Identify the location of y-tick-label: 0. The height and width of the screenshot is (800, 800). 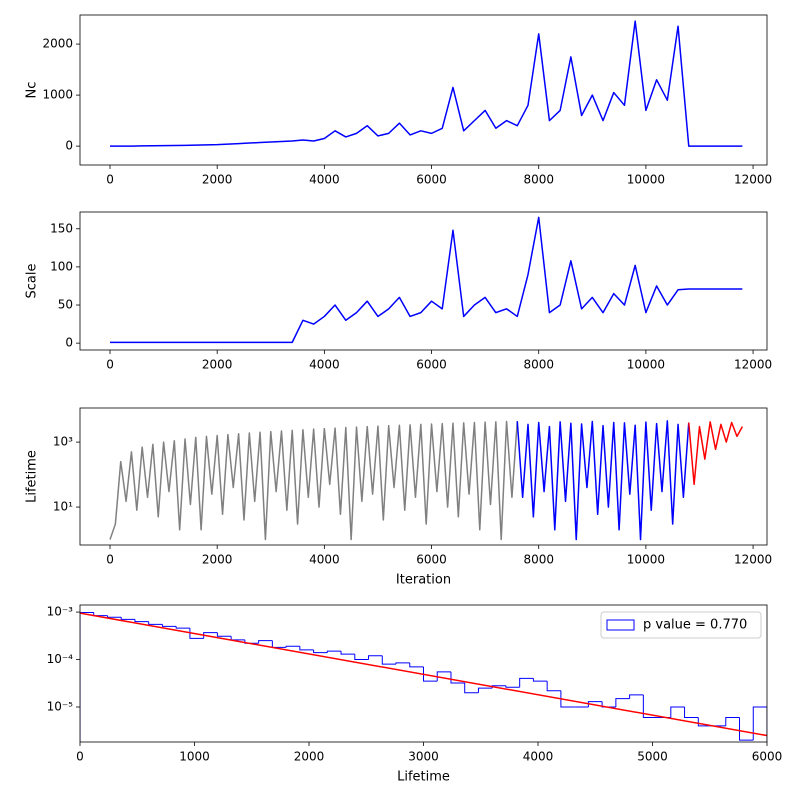
(69, 343).